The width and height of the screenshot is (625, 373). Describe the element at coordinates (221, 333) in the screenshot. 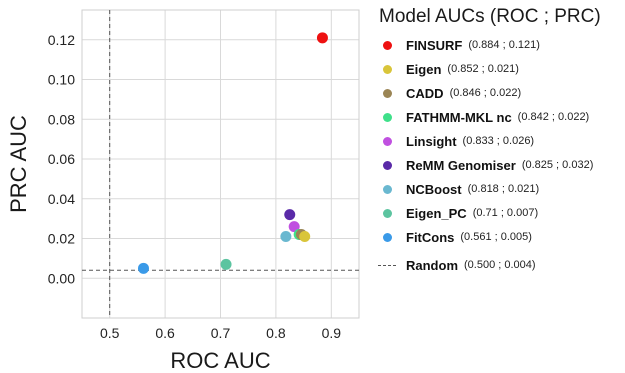

I see `x-tick-label: 0.7` at that location.